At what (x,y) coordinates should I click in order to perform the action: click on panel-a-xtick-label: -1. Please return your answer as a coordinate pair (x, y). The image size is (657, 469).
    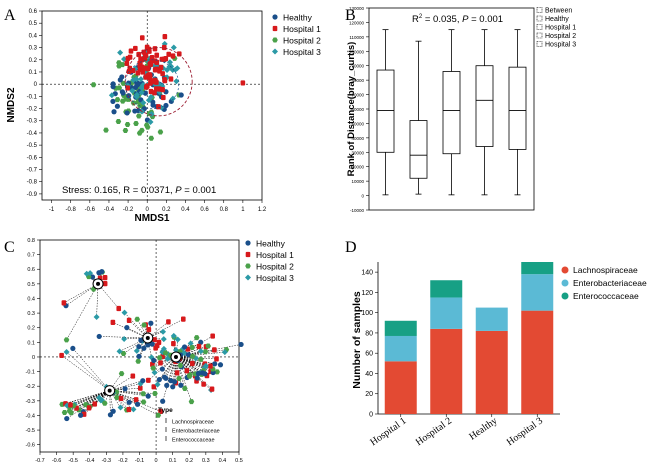
    Looking at the image, I should click on (52, 210).